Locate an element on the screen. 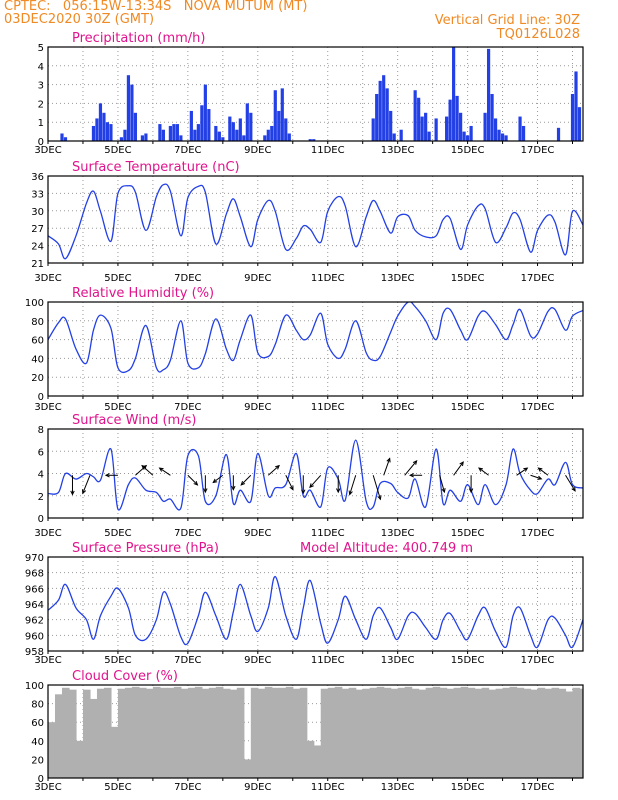 The image size is (618, 800). y-tick-label: 0 is located at coordinates (41, 519).